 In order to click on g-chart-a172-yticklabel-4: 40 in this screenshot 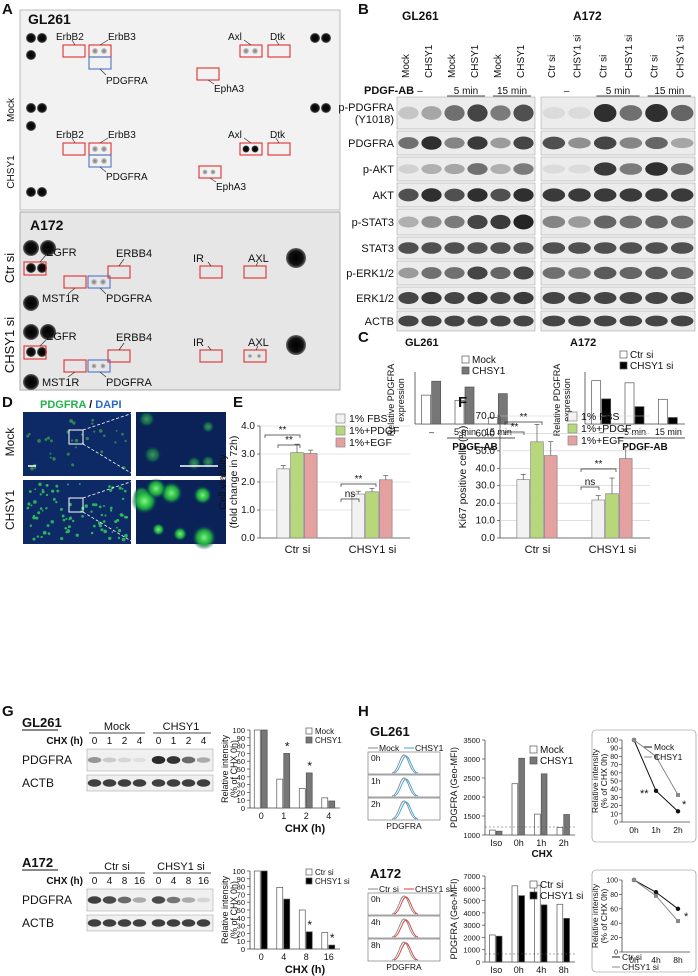, I will do `click(241, 918)`.